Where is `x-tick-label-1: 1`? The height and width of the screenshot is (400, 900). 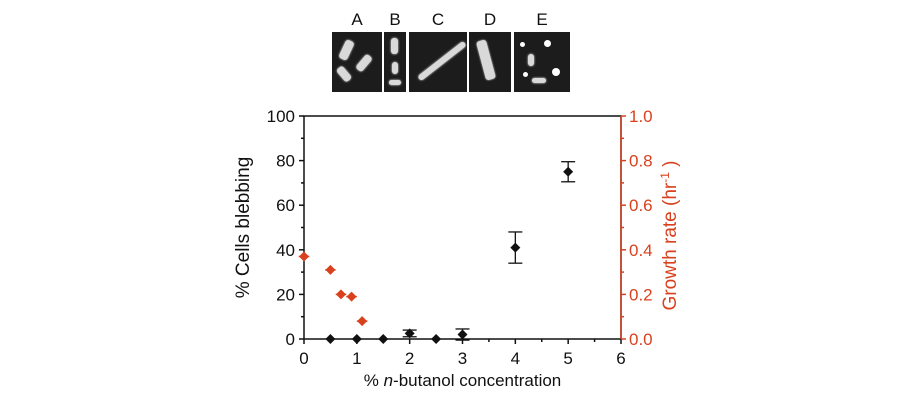
x-tick-label-1: 1 is located at coordinates (356, 358).